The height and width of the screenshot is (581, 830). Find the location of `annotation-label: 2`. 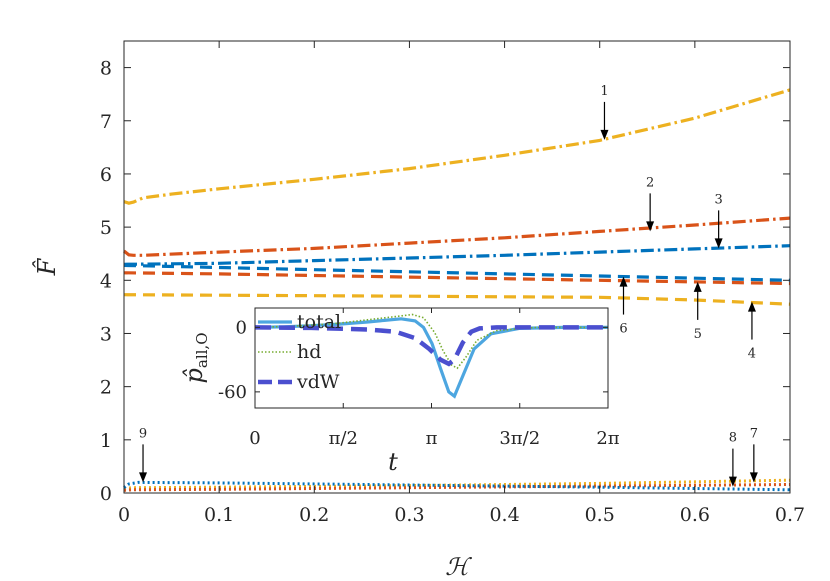

annotation-label: 2 is located at coordinates (650, 182).